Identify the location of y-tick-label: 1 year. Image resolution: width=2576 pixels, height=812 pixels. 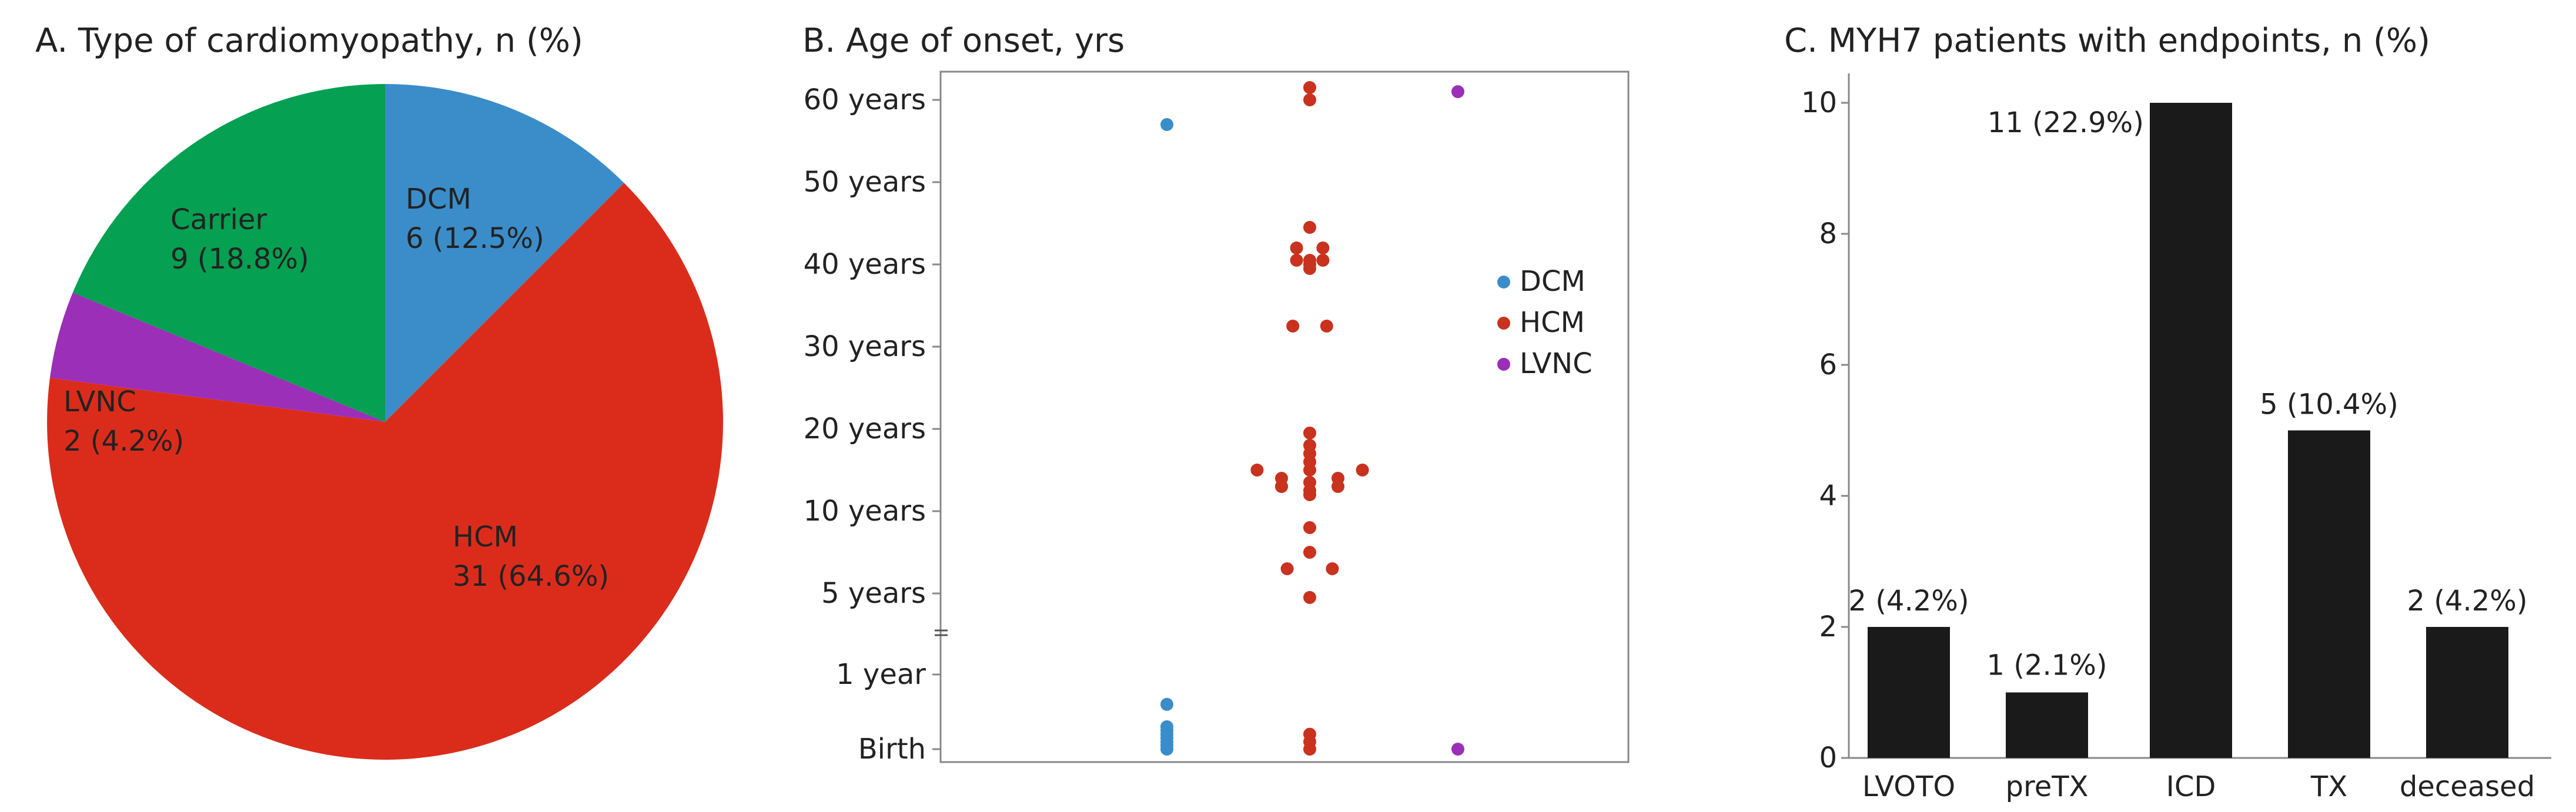
(881, 675).